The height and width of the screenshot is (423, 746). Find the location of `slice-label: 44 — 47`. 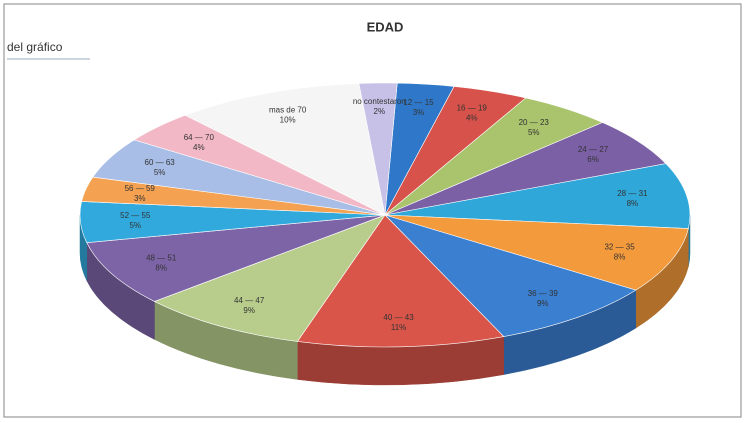

slice-label: 44 — 47 is located at coordinates (249, 300).